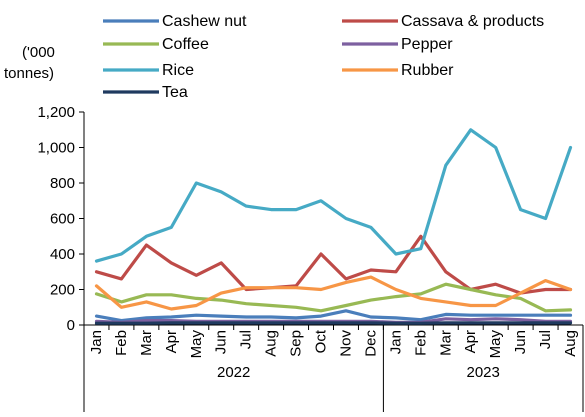  What do you see at coordinates (370, 343) in the screenshot?
I see `x-tick-label: Dec` at bounding box center [370, 343].